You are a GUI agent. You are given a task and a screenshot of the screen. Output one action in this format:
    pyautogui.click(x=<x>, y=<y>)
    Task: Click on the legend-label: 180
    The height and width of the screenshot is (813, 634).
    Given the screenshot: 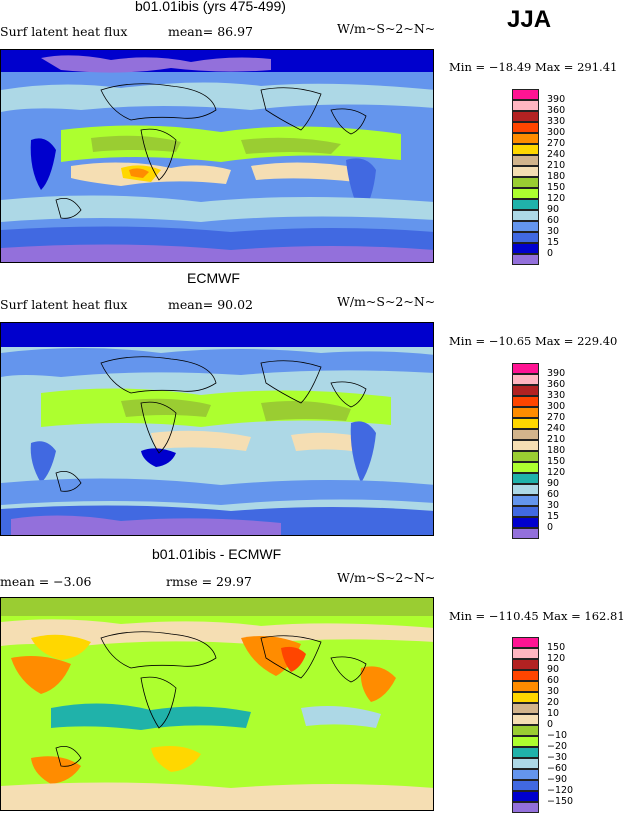 What is the action you would take?
    pyautogui.click(x=556, y=176)
    